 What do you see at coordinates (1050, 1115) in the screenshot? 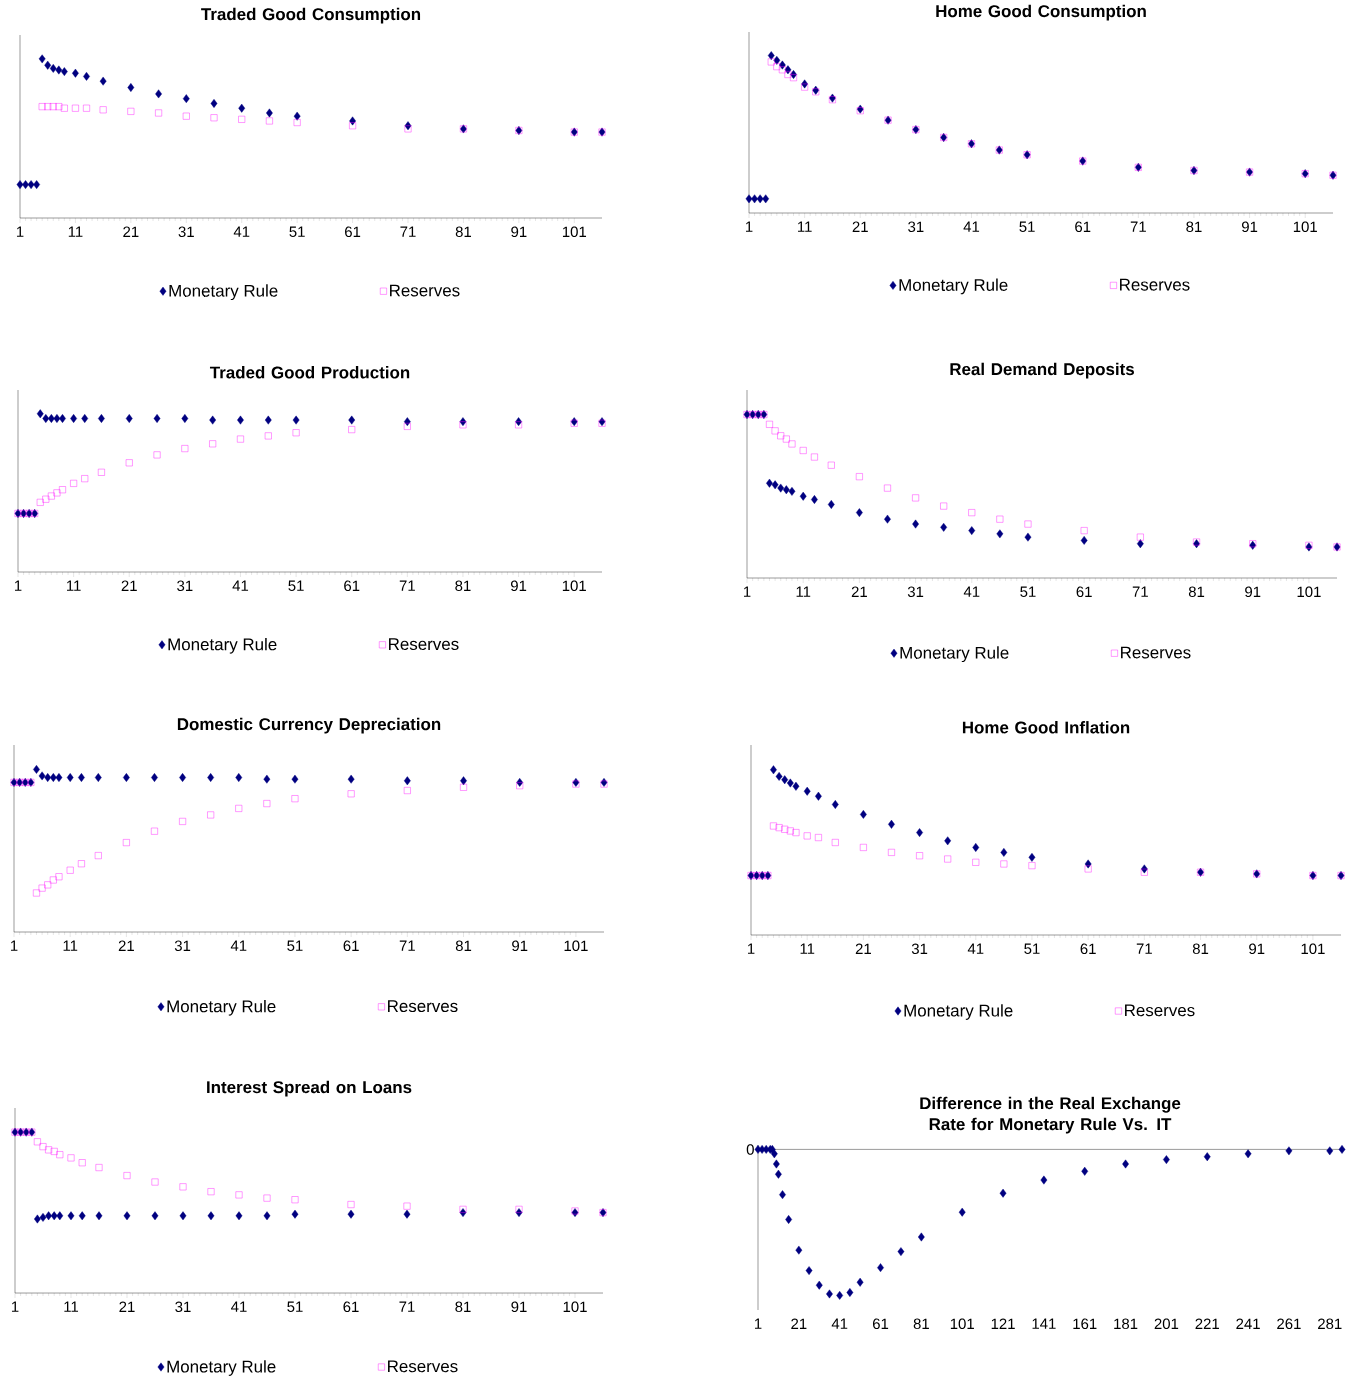
I see `chart-title: Difference in the Real Exchange Rate for Monetary Rule Vs. IT` at bounding box center [1050, 1115].